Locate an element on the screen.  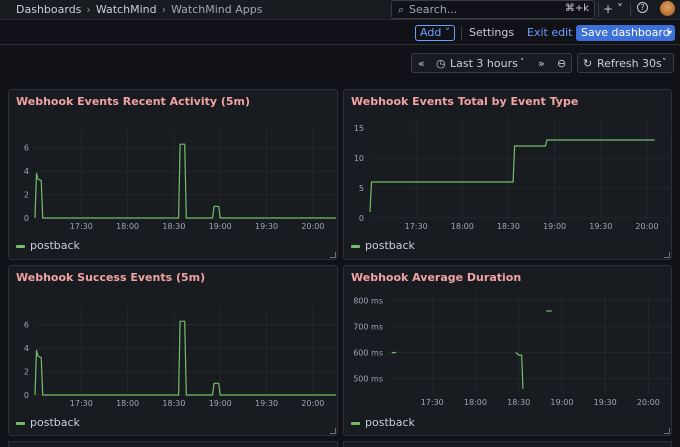
y-tick-label: 800 ms is located at coordinates (368, 301).